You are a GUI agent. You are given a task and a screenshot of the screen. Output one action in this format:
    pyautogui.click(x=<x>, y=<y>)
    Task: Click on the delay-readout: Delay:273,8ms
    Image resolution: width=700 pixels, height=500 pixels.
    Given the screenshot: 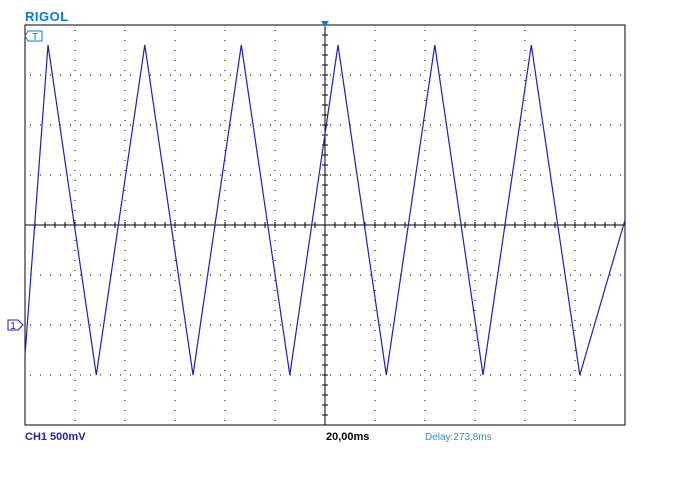 What is the action you would take?
    pyautogui.click(x=458, y=437)
    